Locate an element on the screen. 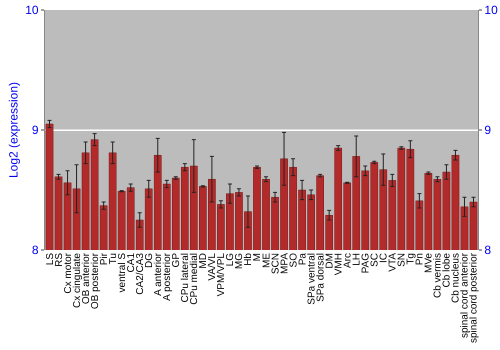  x-tick-label: Cb nucleus is located at coordinates (456, 278).